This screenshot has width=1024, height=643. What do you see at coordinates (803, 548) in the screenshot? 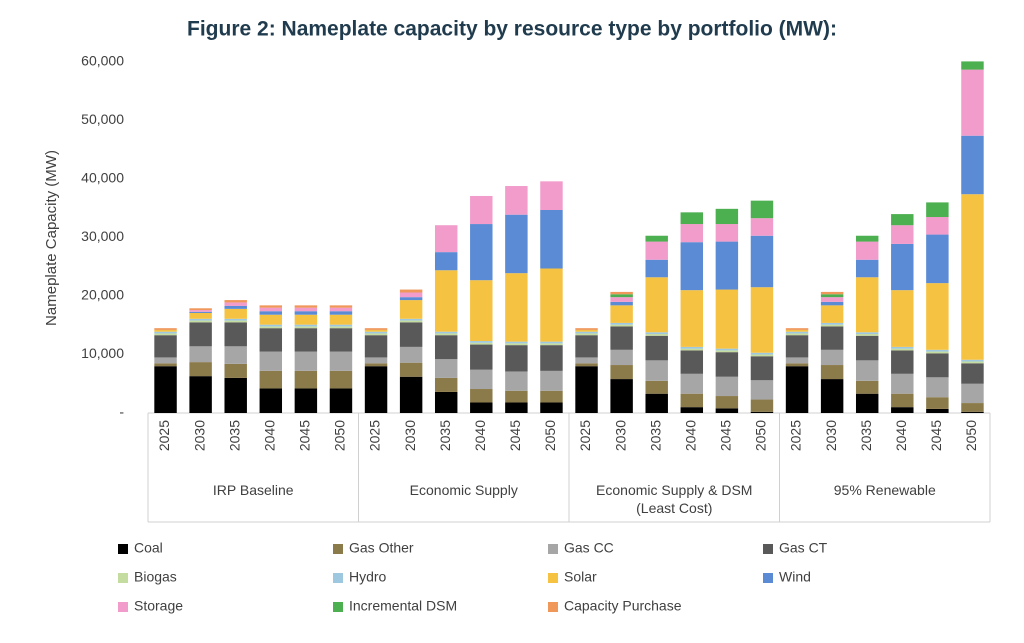
I see `legend-label: Gas CT` at bounding box center [803, 548].